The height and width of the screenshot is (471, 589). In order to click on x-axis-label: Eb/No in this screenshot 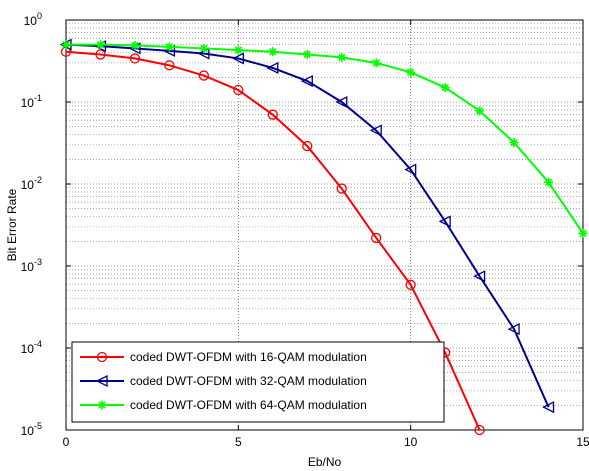, I will do `click(325, 462)`.